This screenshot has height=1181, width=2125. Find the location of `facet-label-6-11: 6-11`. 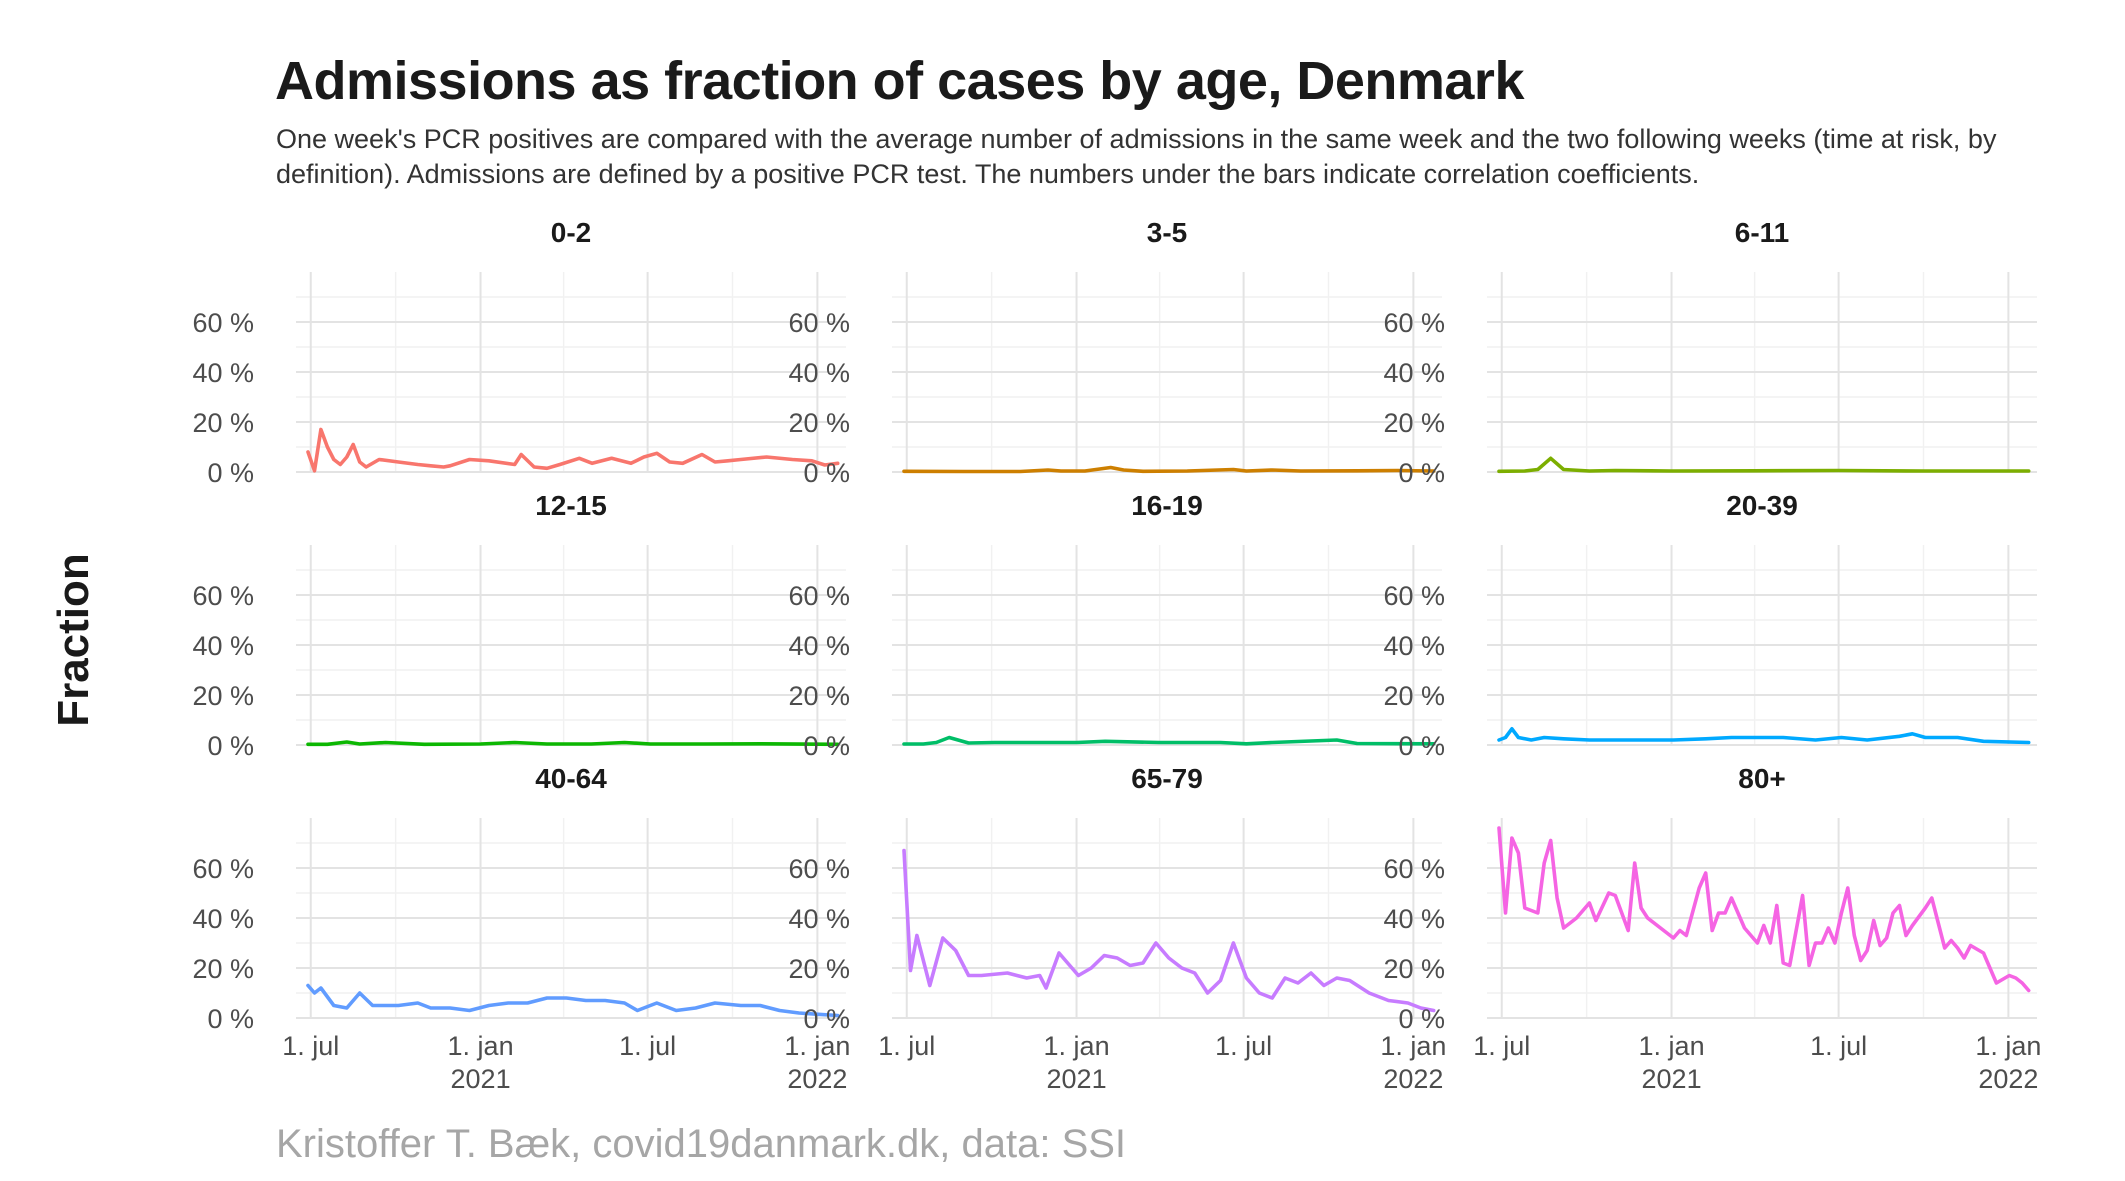

facet-label-6-11: 6-11 is located at coordinates (1762, 232).